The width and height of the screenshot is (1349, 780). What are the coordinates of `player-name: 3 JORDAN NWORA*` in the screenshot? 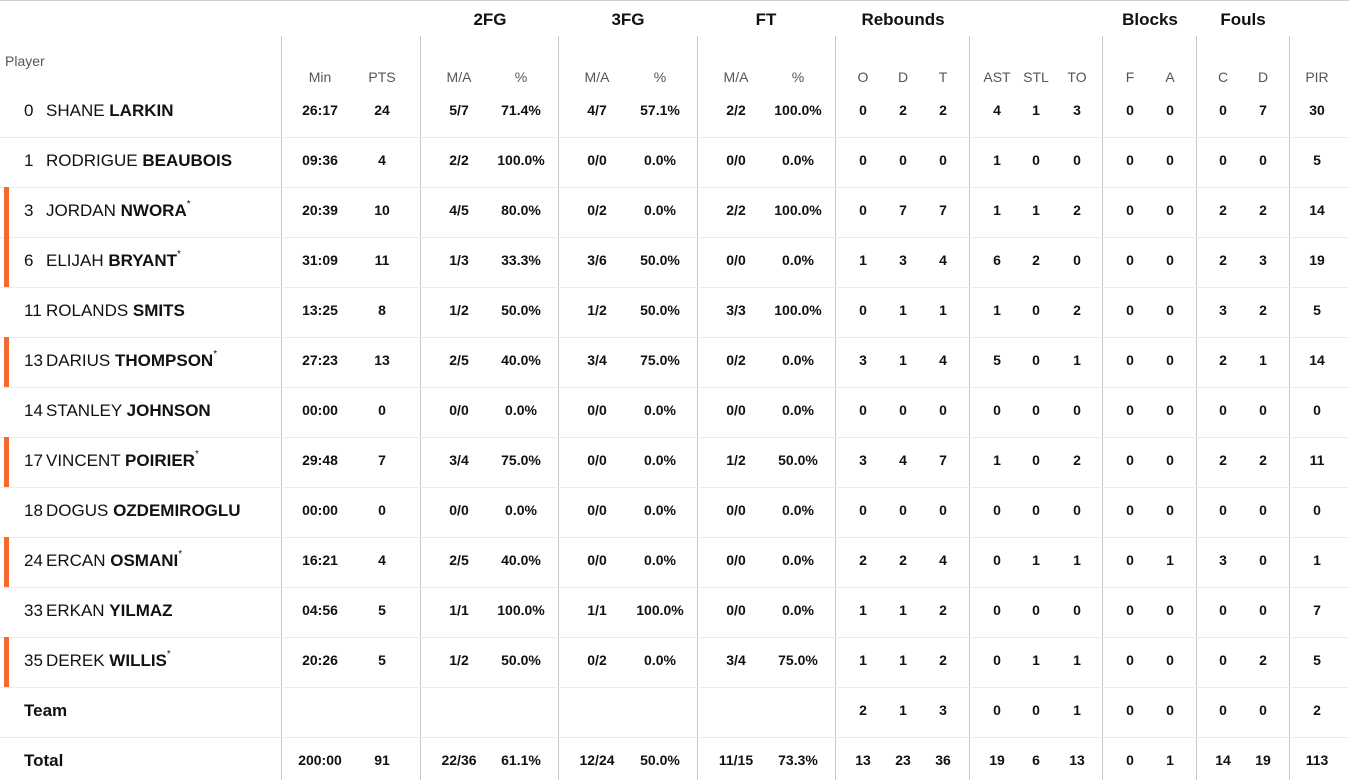 It's located at (107, 210).